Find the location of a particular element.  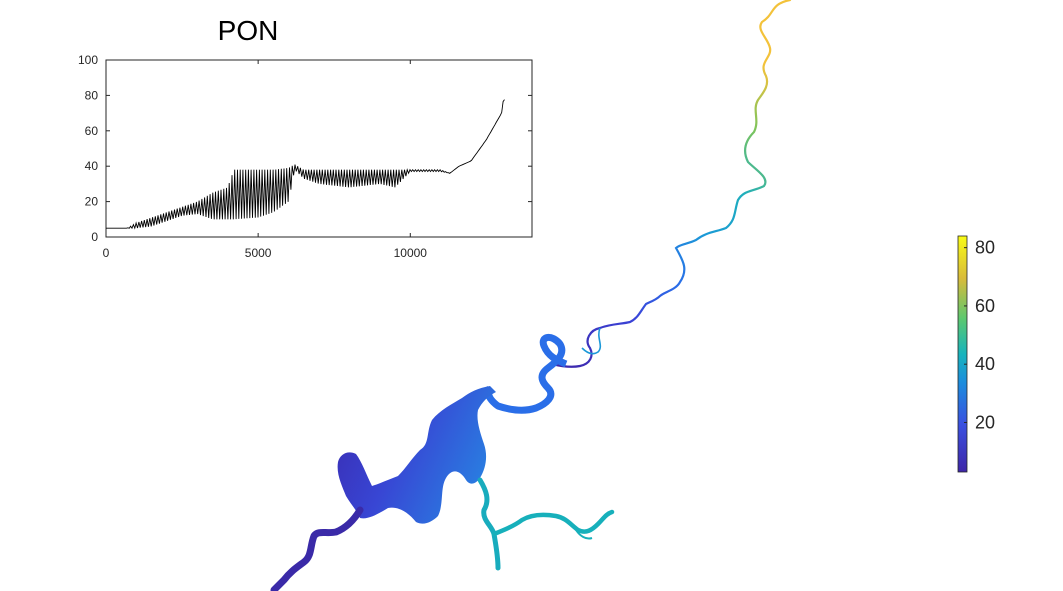

y-tick-label: 60 is located at coordinates (92, 131).